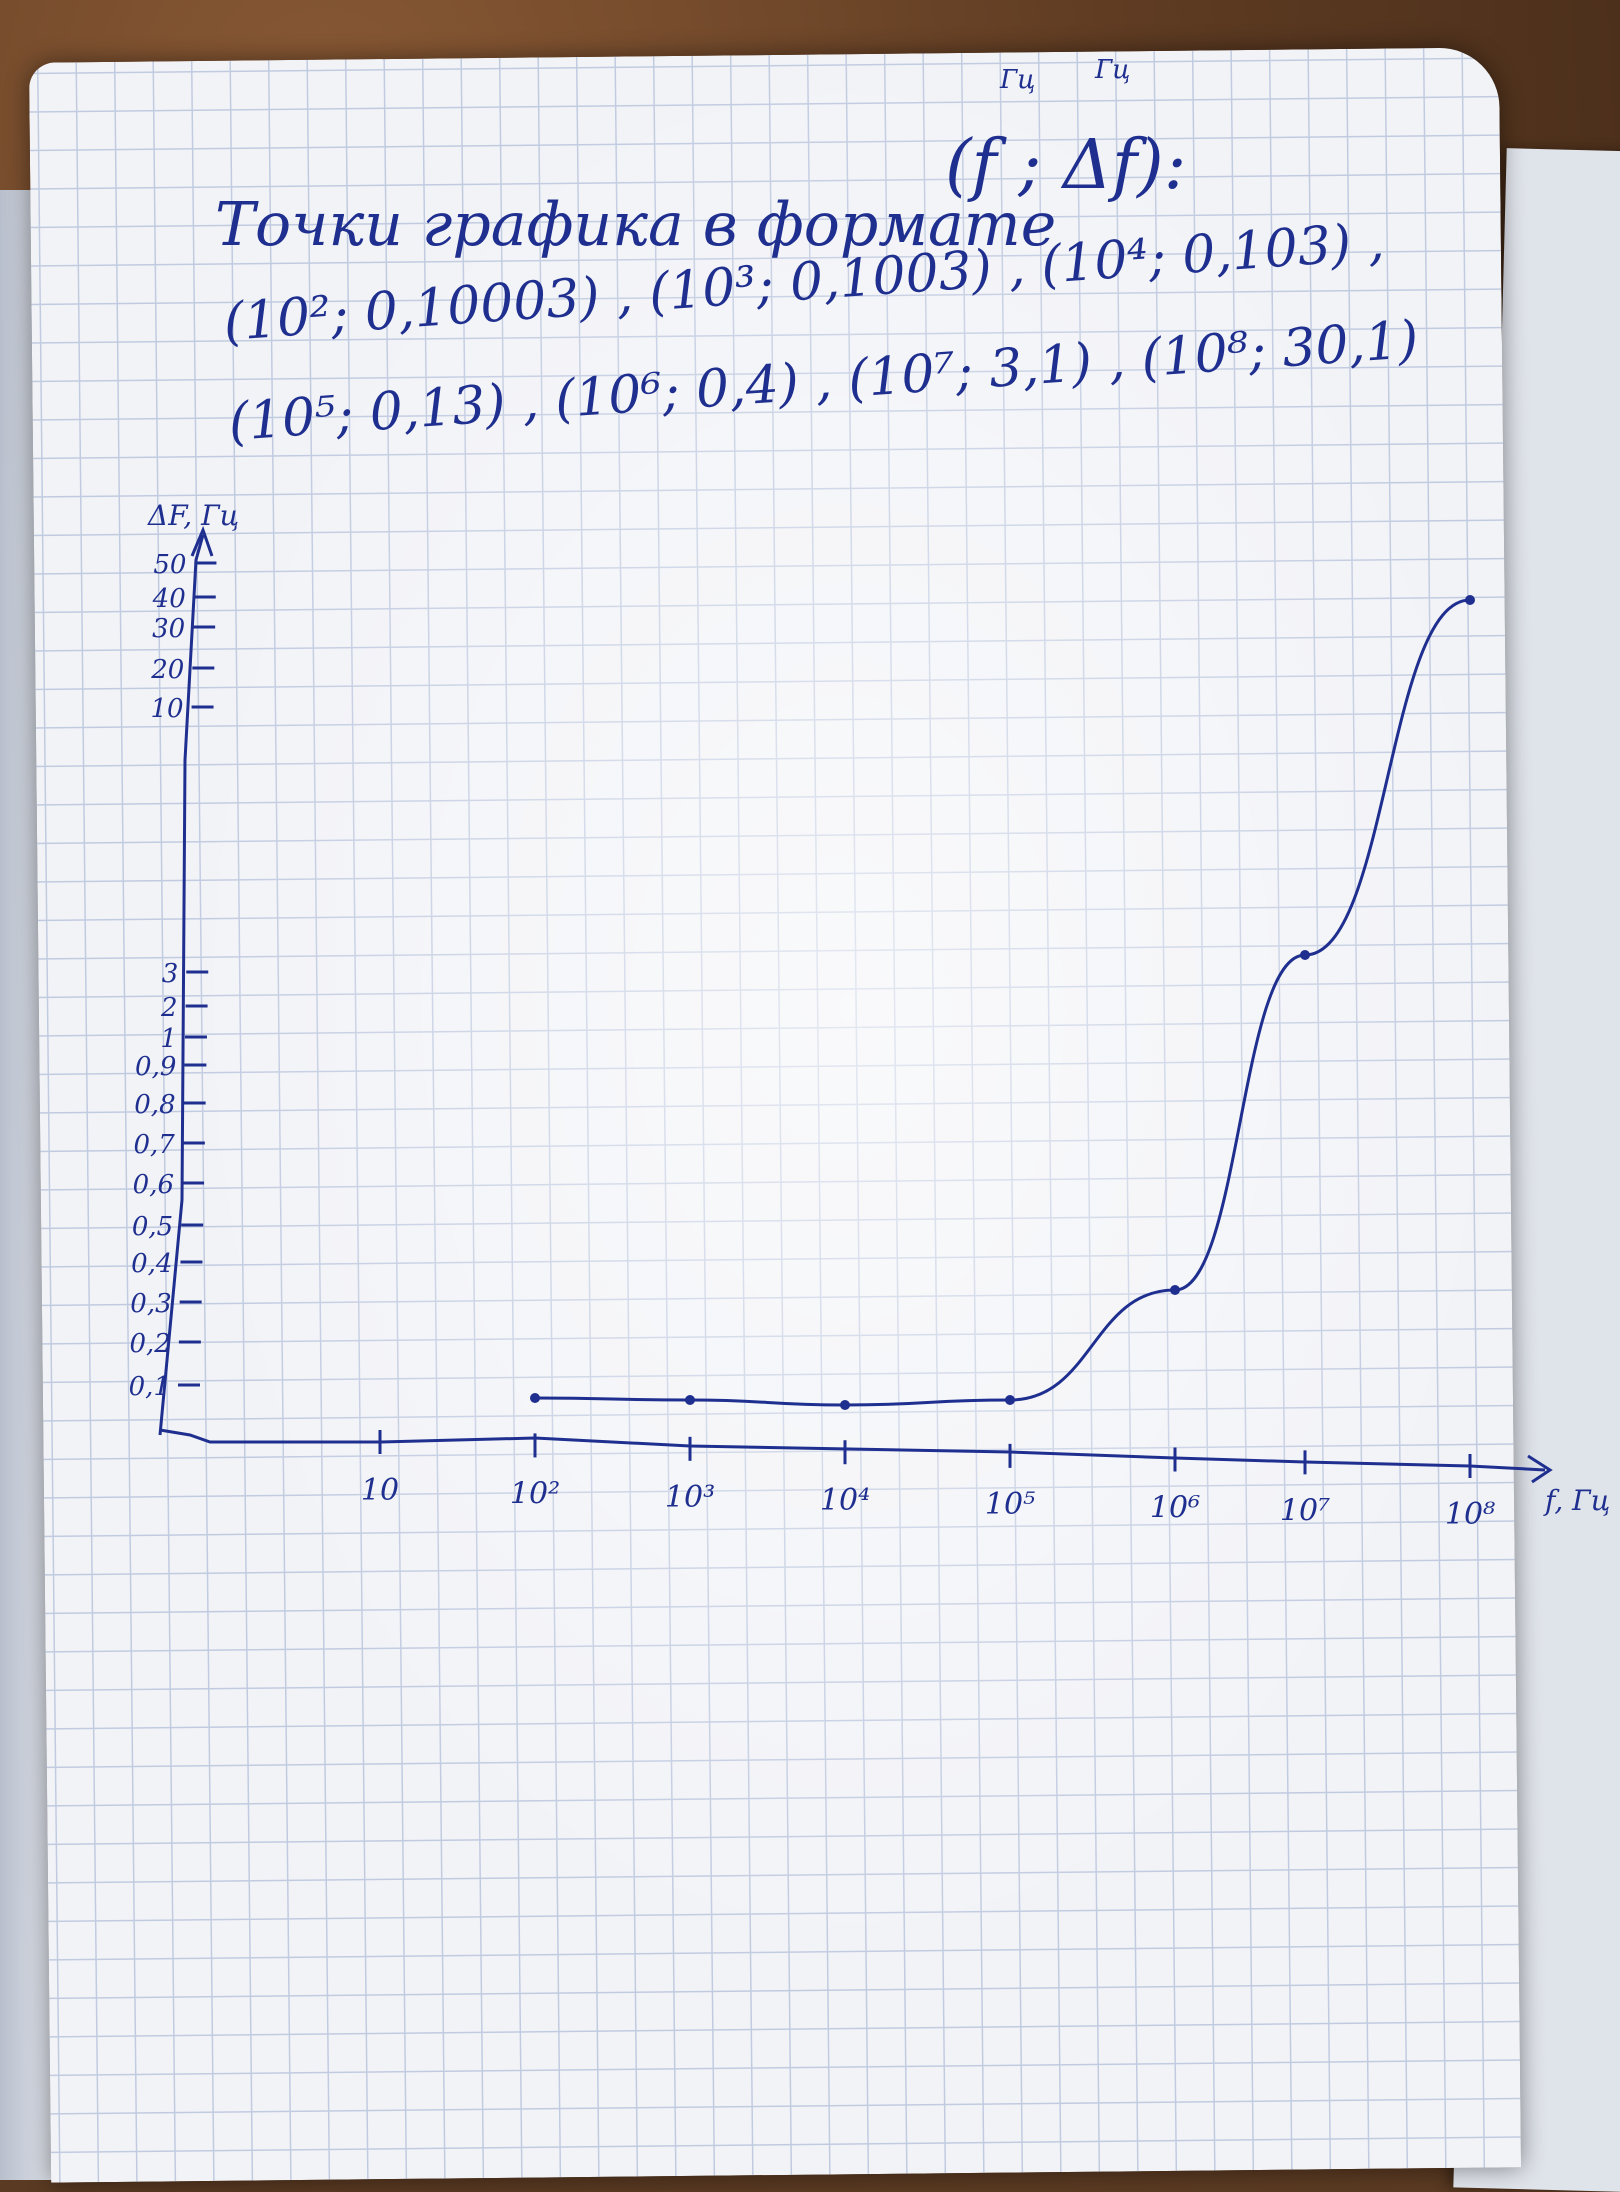 Image resolution: width=1620 pixels, height=2192 pixels. What do you see at coordinates (202, 541) in the screenshot?
I see `y-axis-arrow` at bounding box center [202, 541].